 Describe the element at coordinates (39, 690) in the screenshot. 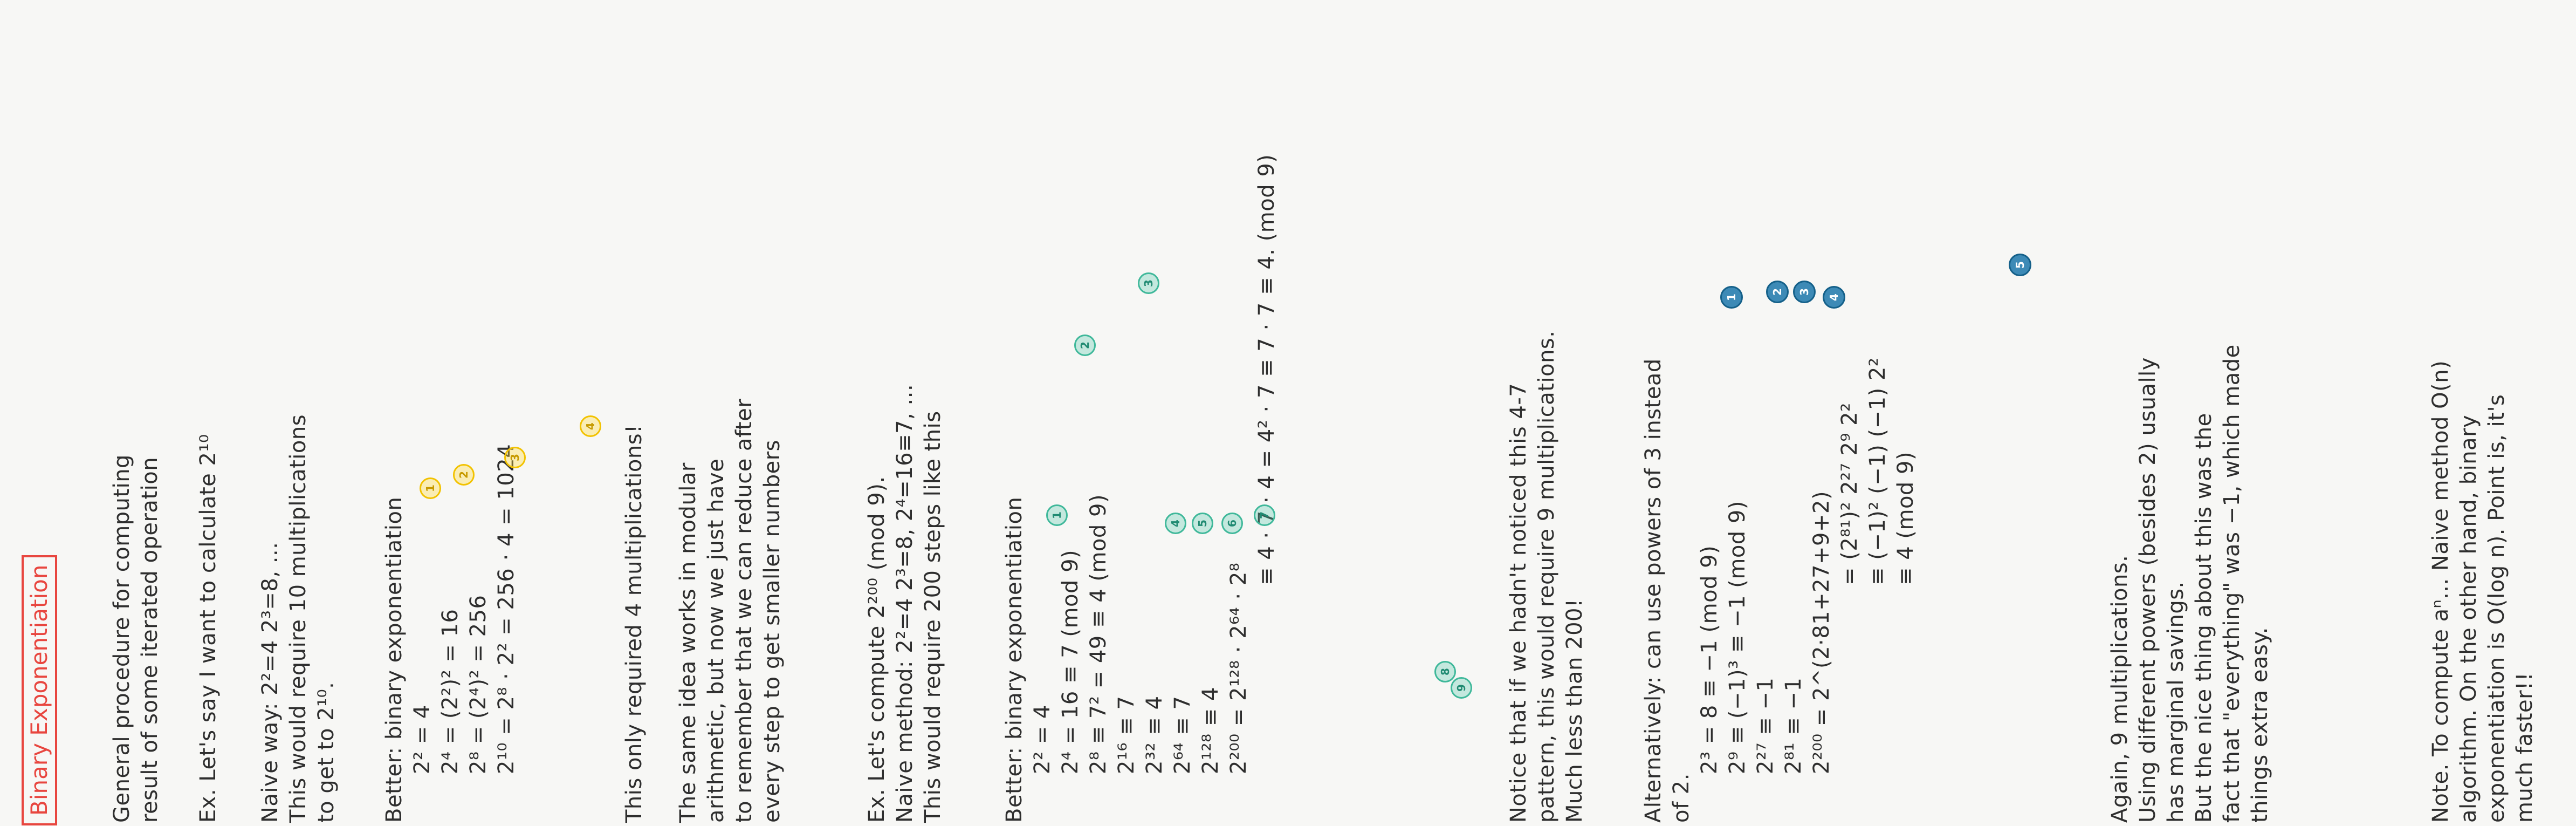

I see `page-title: Binary Exponentiation` at that location.